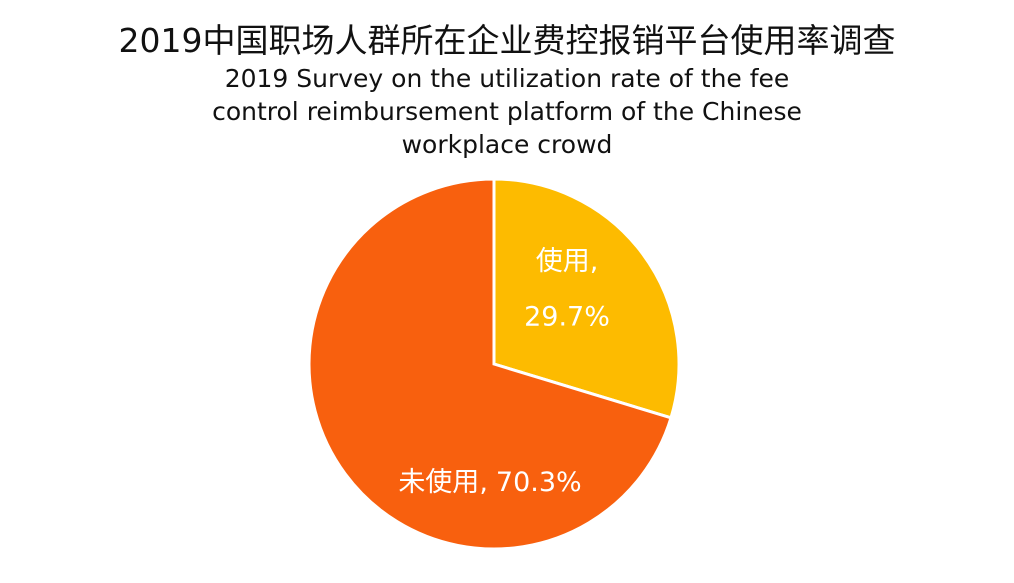 The image size is (1014, 583). I want to click on data-label-category: 使用, so click(563, 261).